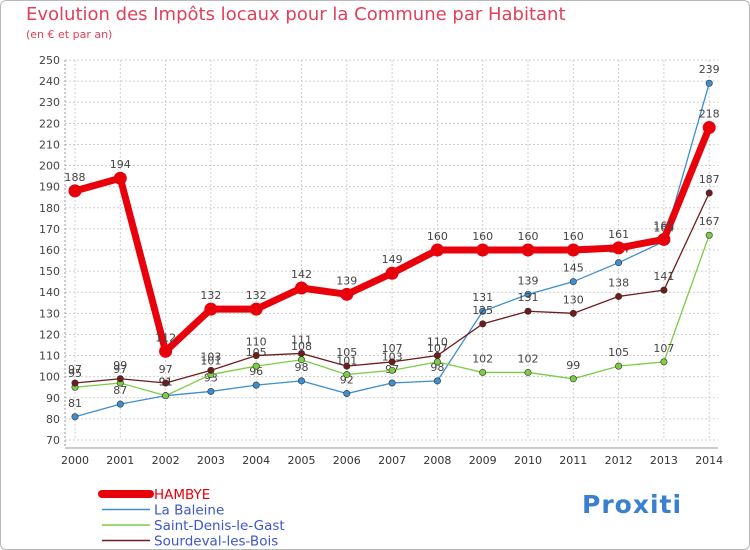 The width and height of the screenshot is (750, 550). What do you see at coordinates (709, 460) in the screenshot?
I see `x-tick-label: 2014` at bounding box center [709, 460].